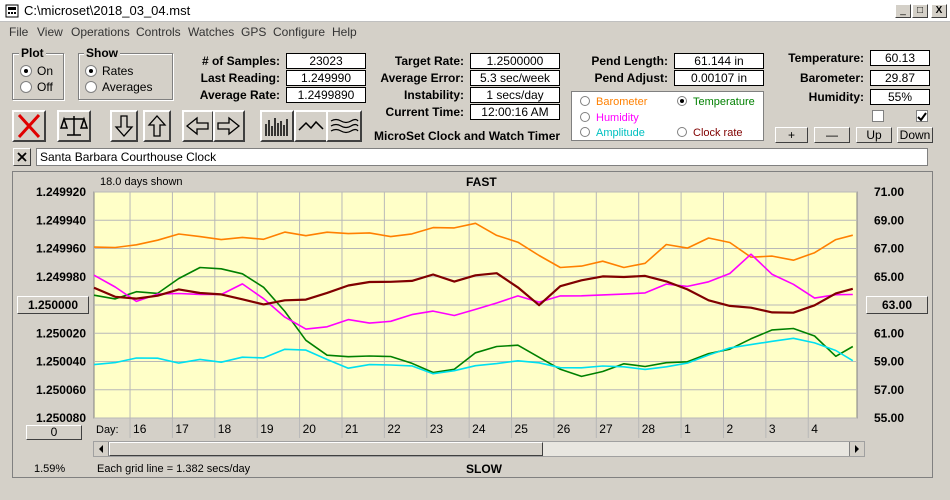 This screenshot has width=950, height=500. What do you see at coordinates (61, 362) in the screenshot?
I see `left-axis-tick-label: 1.250040` at bounding box center [61, 362].